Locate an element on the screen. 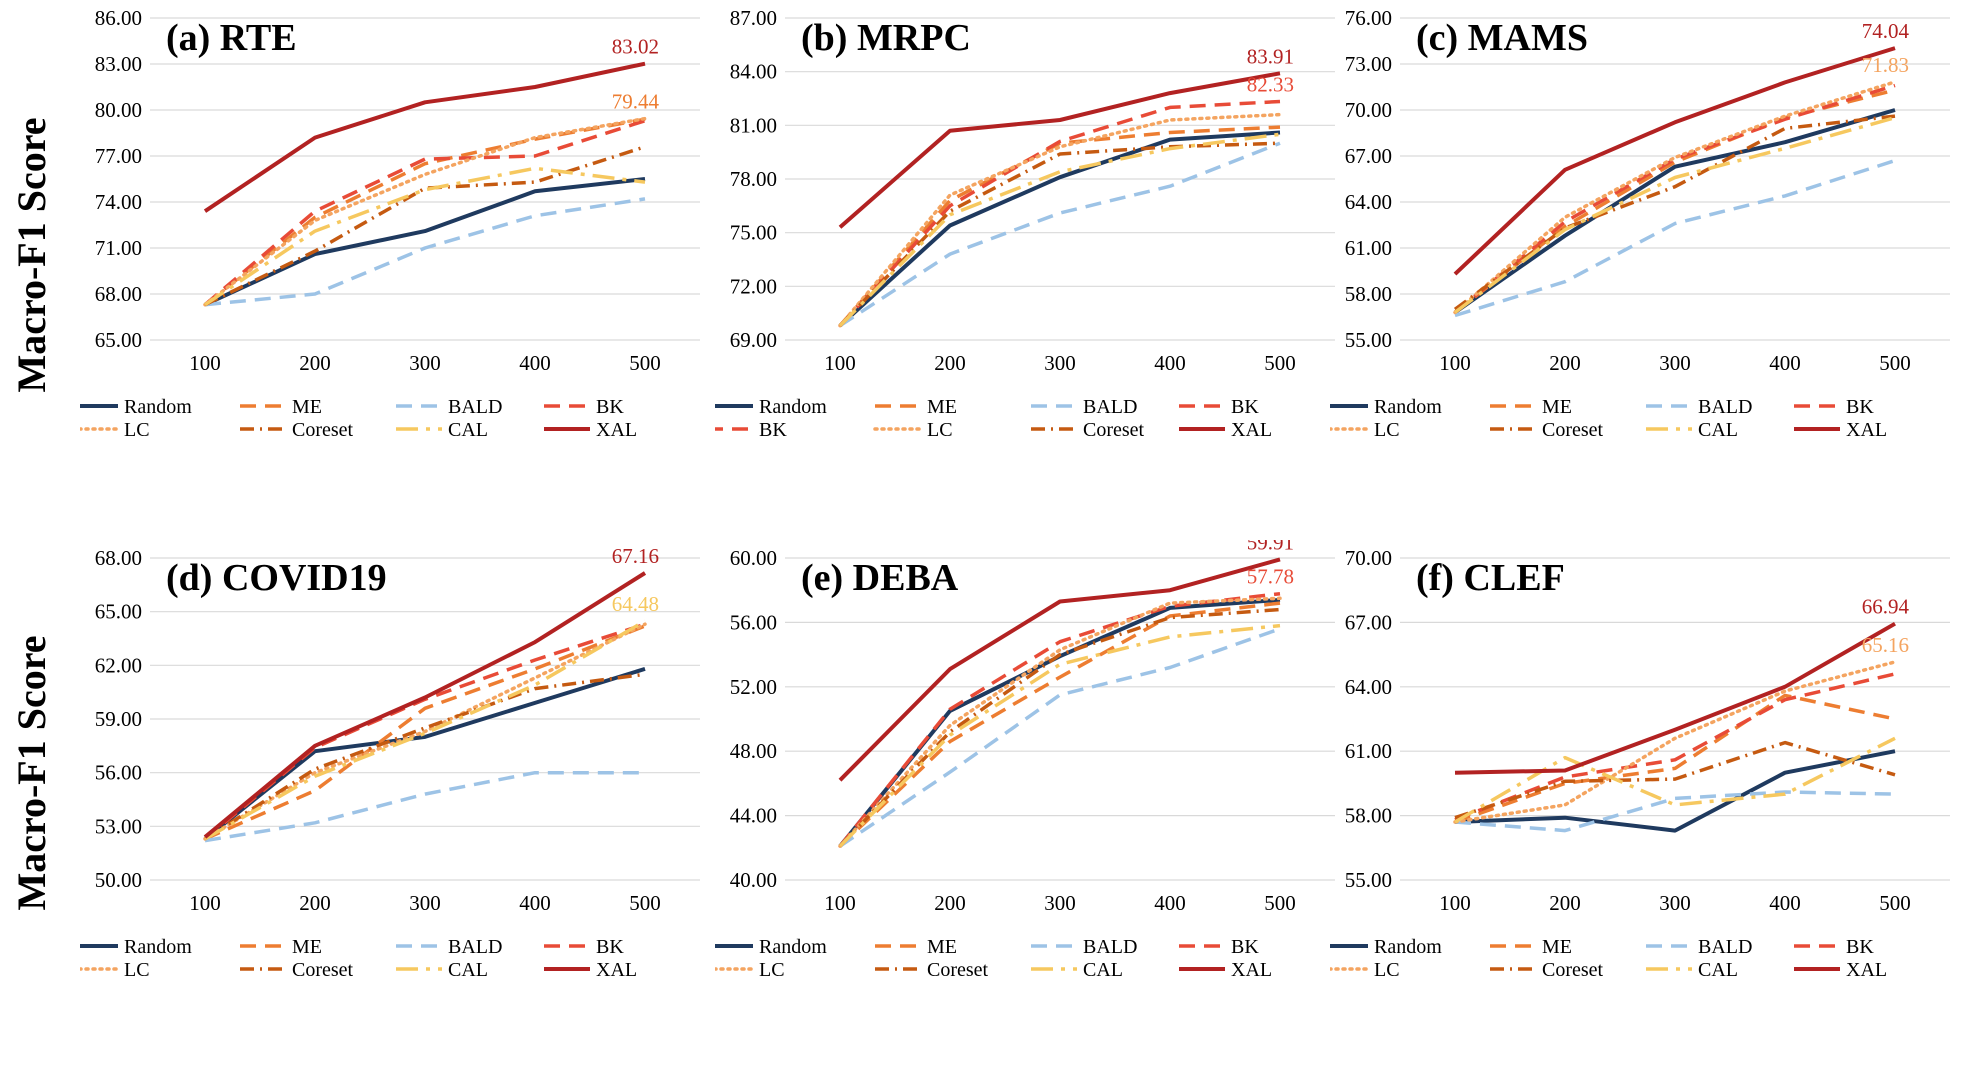 The height and width of the screenshot is (1078, 1970). chart-title: (e) DEBA is located at coordinates (880, 578).